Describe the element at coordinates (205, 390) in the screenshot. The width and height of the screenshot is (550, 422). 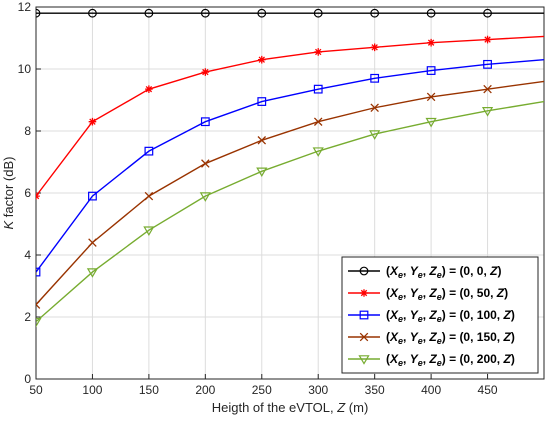
I see `x-tick-label: 200` at that location.